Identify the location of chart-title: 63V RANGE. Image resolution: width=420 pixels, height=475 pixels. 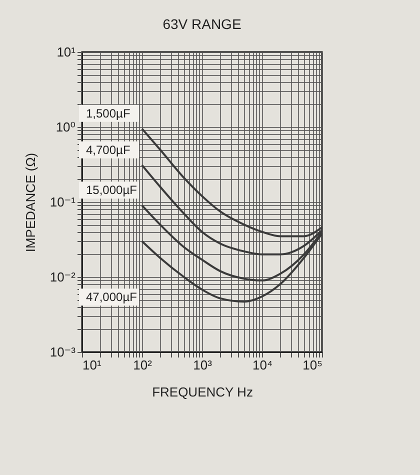
(202, 24).